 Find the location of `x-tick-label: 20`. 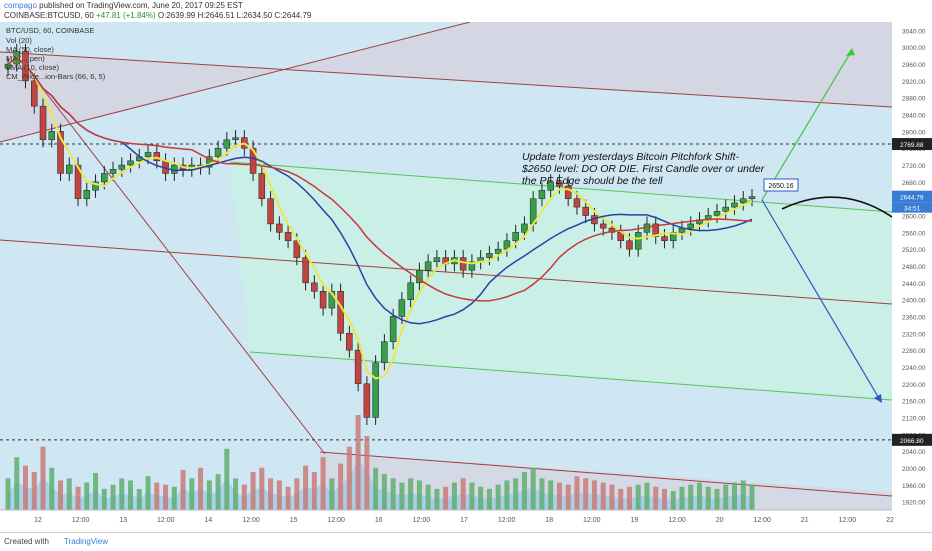

x-tick-label: 20 is located at coordinates (720, 520).